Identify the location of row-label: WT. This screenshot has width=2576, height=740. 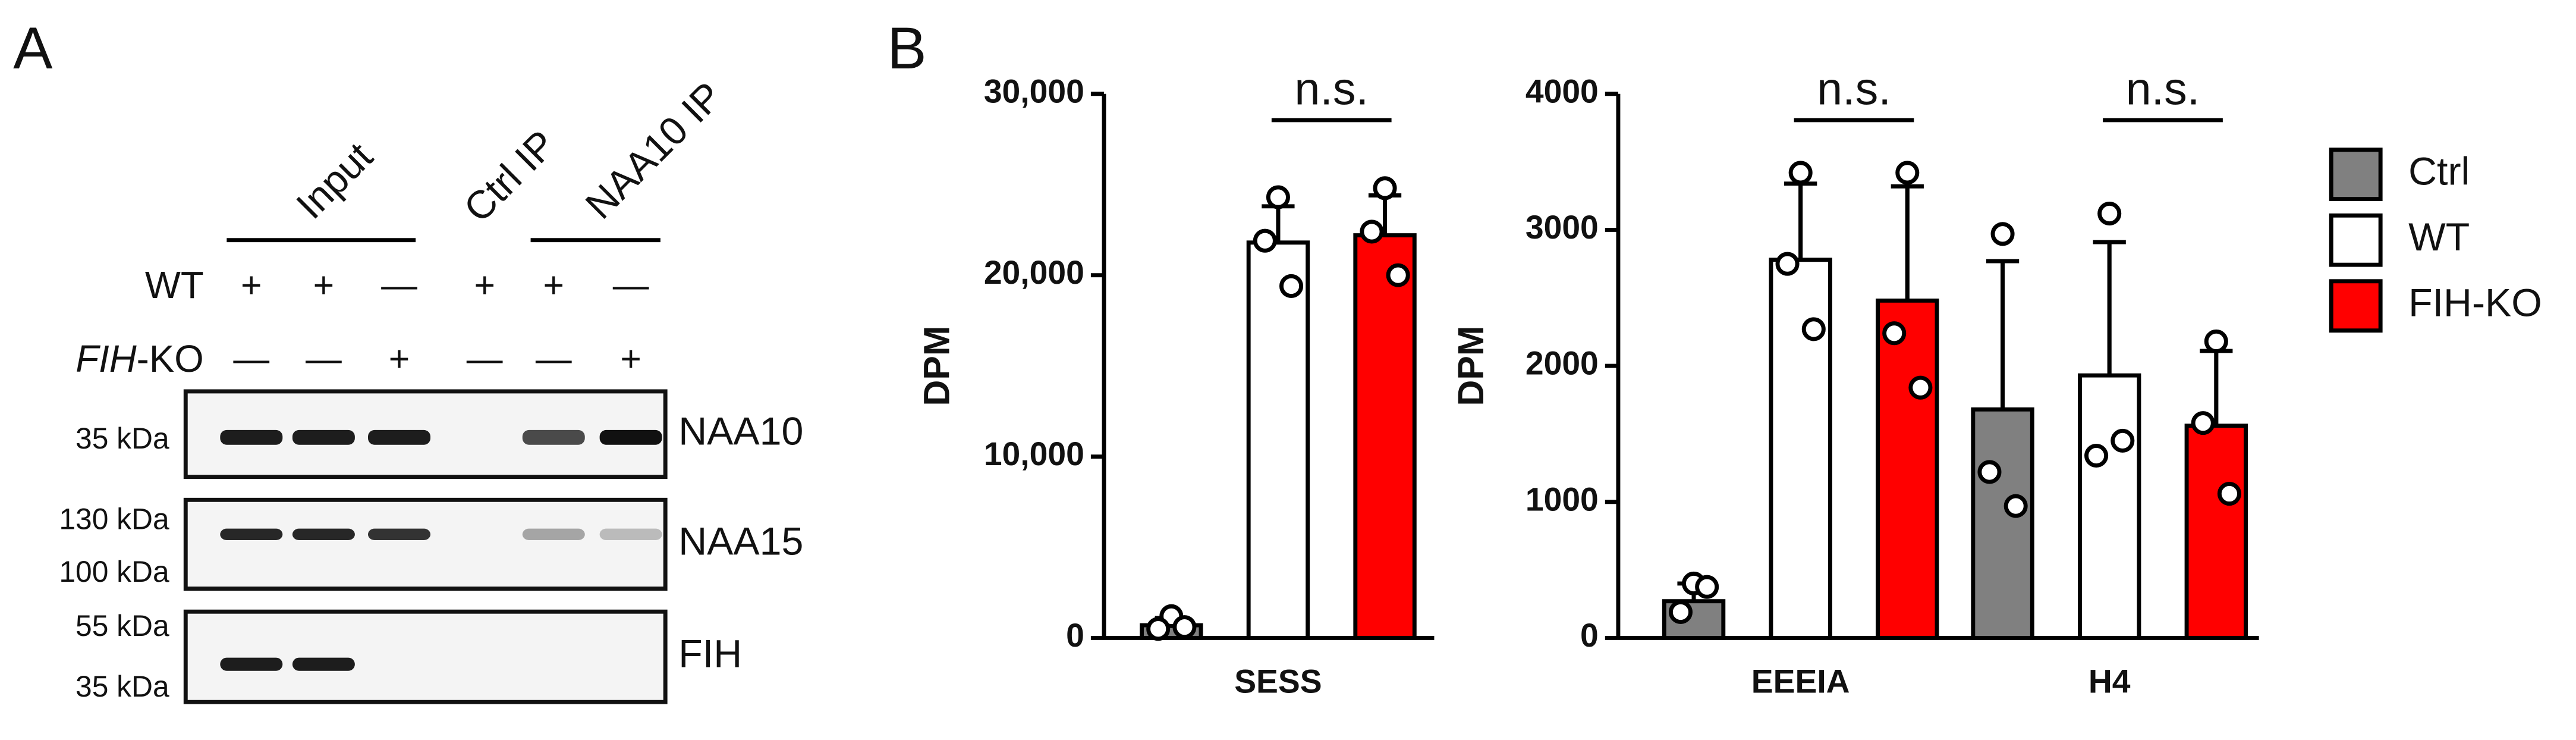
(174, 285).